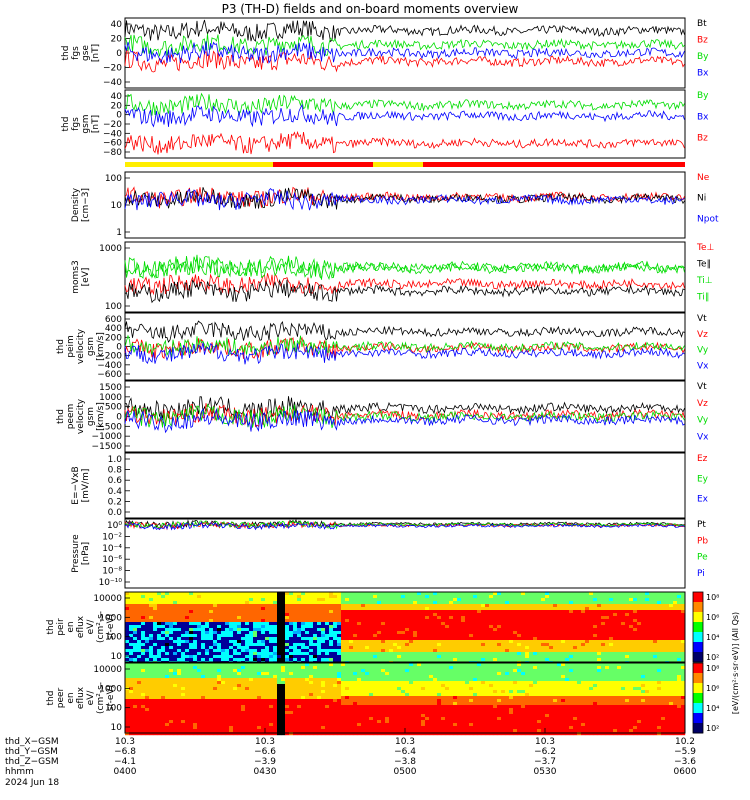  I want to click on legend-Ne: Ne, so click(703, 178).